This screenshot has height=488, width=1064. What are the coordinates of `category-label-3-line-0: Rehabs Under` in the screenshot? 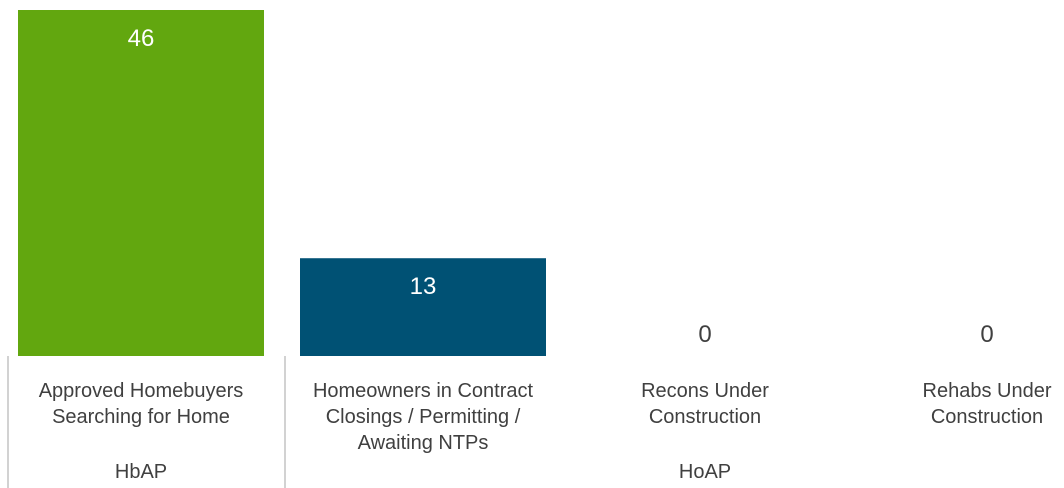 It's located at (987, 391).